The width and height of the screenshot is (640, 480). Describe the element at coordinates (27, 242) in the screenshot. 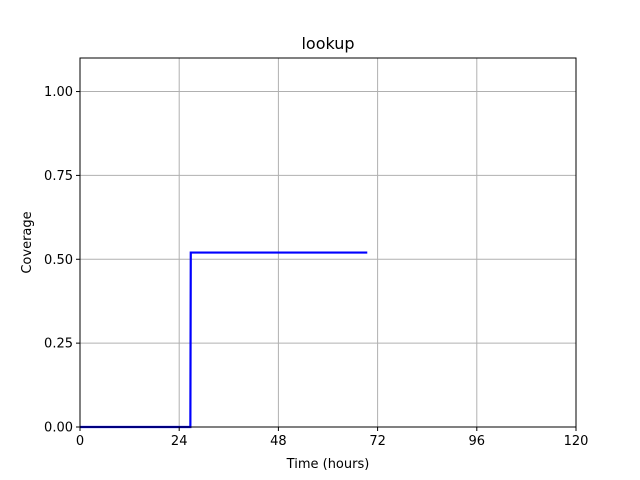

I see `y-axis-label: Coverage` at that location.